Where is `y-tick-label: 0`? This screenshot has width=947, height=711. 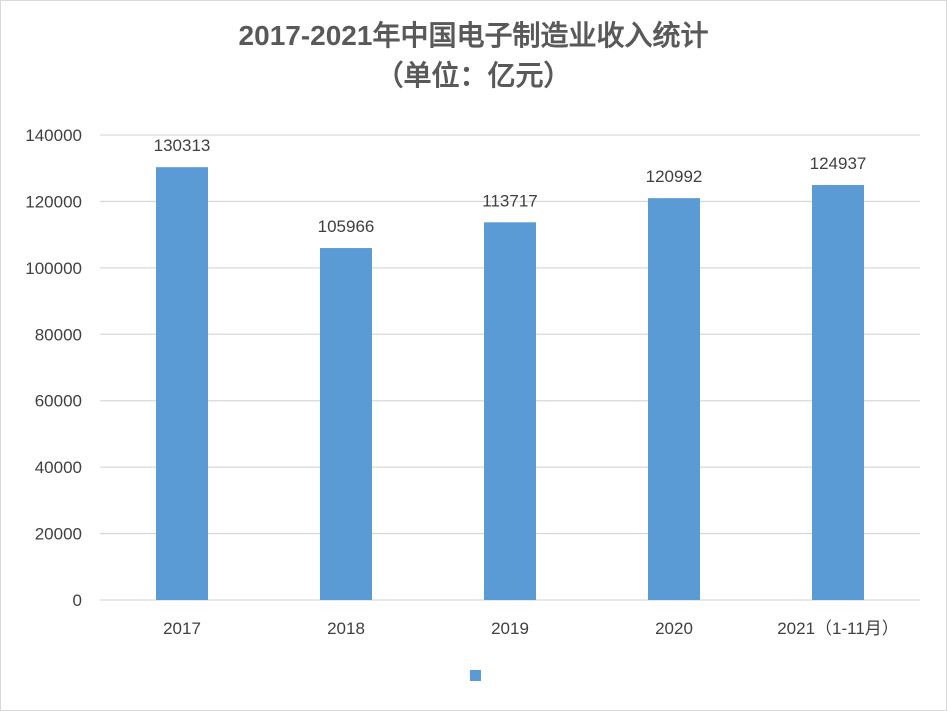
y-tick-label: 0 is located at coordinates (77, 600).